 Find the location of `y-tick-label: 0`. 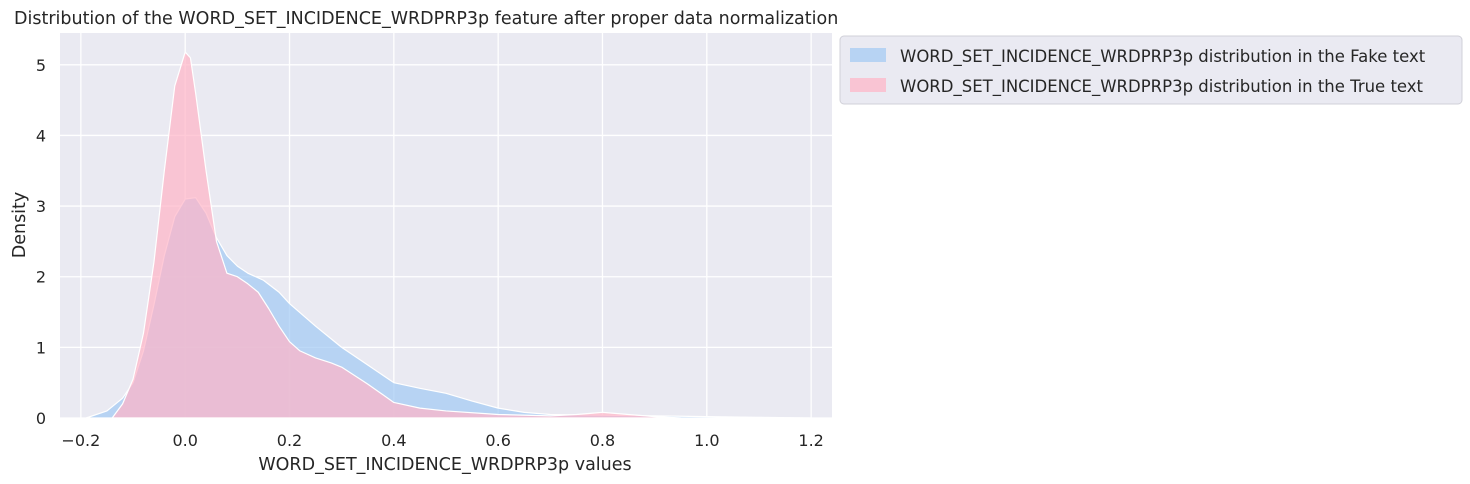

y-tick-label: 0 is located at coordinates (41, 418).